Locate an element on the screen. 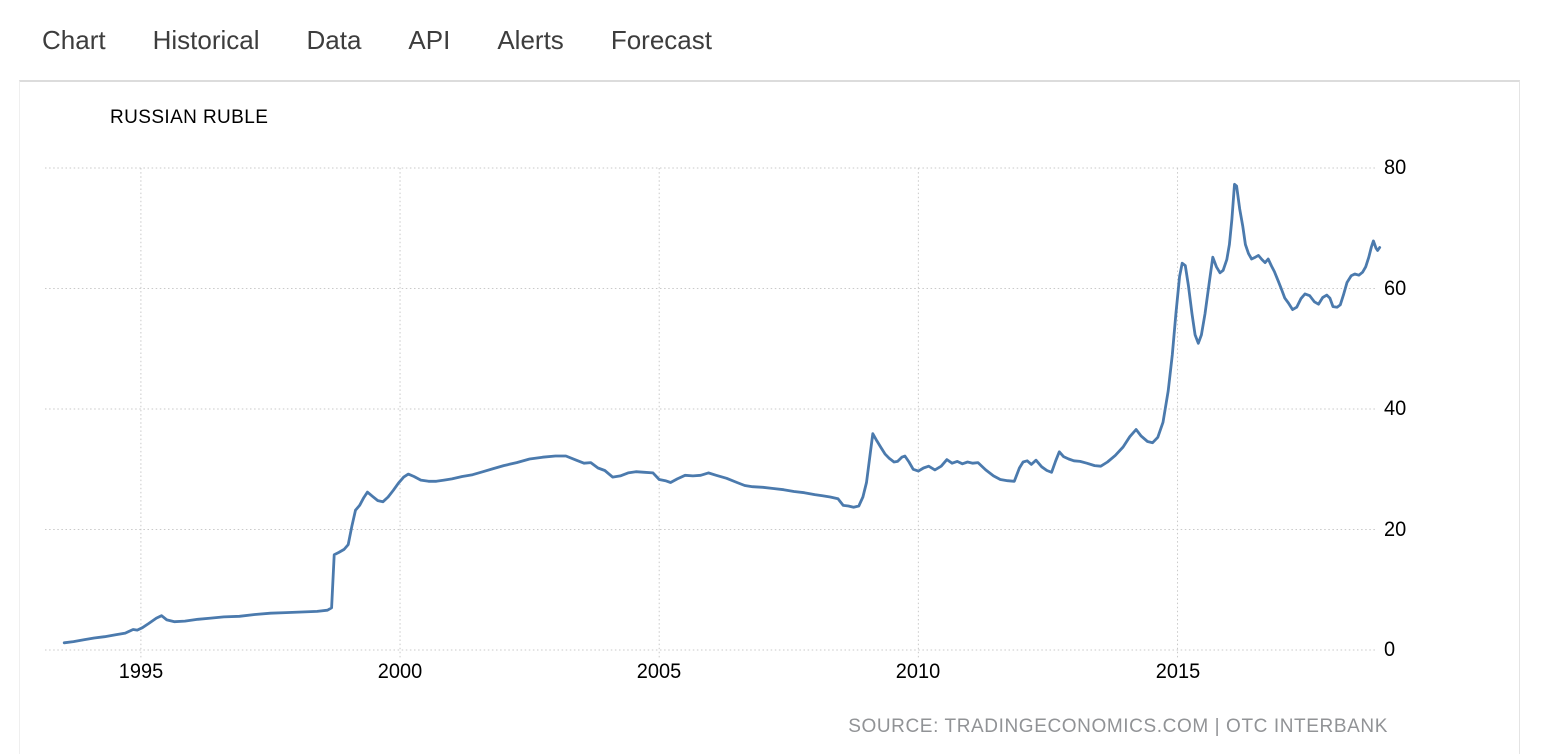 This screenshot has height=754, width=1566. y-tick-label: 60 is located at coordinates (1395, 288).